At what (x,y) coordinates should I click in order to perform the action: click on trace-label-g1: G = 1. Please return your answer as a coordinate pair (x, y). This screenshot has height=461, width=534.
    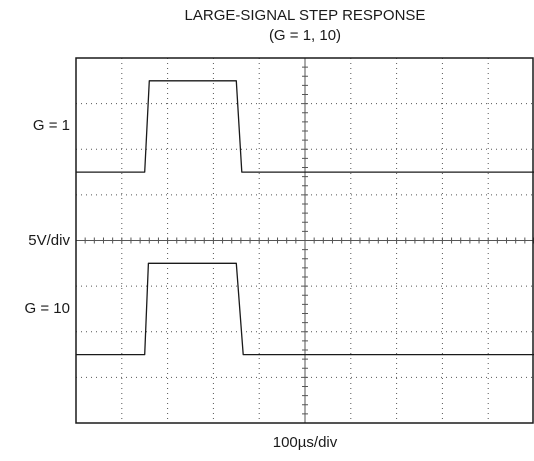
    Looking at the image, I should click on (51, 126).